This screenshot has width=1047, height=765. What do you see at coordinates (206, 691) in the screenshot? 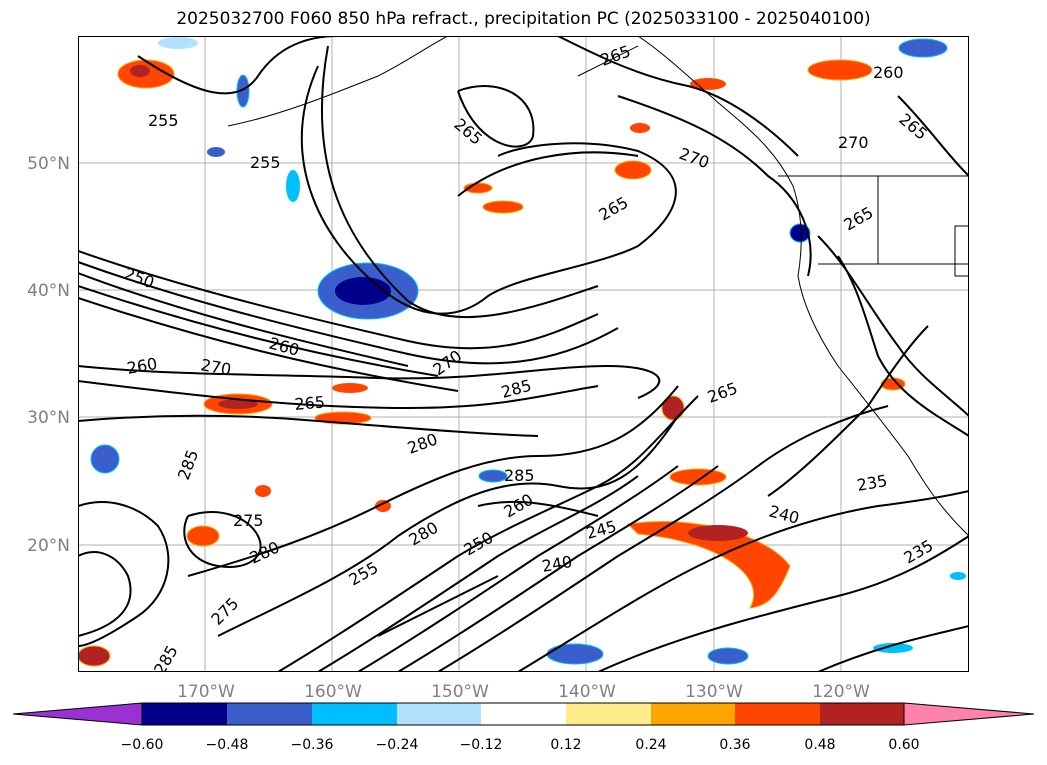
I see `lon-label-170w: 170°W` at bounding box center [206, 691].